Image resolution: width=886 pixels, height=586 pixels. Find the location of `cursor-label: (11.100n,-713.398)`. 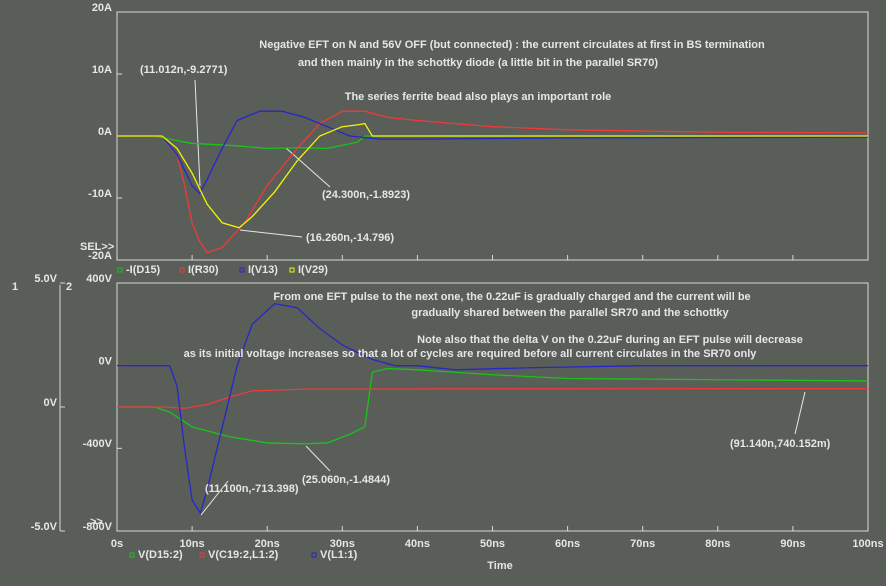

cursor-label: (11.100n,-713.398) is located at coordinates (252, 489).